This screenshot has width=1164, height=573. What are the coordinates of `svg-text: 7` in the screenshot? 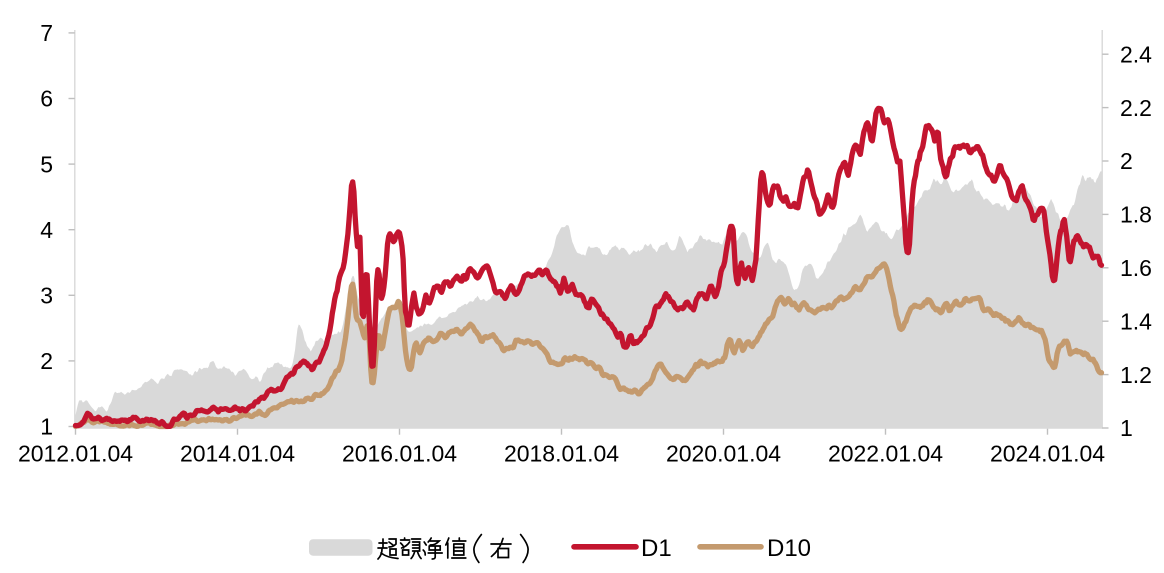 It's located at (46, 33).